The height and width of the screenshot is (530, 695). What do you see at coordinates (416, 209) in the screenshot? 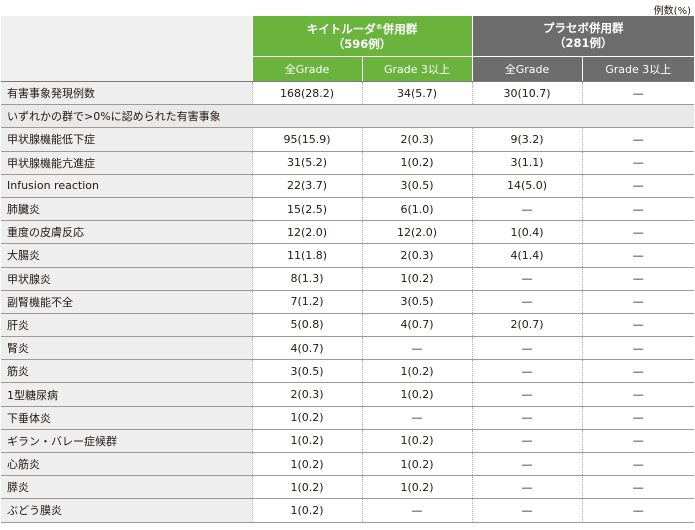
I see `cell-value: 6(1.0)` at bounding box center [416, 209].